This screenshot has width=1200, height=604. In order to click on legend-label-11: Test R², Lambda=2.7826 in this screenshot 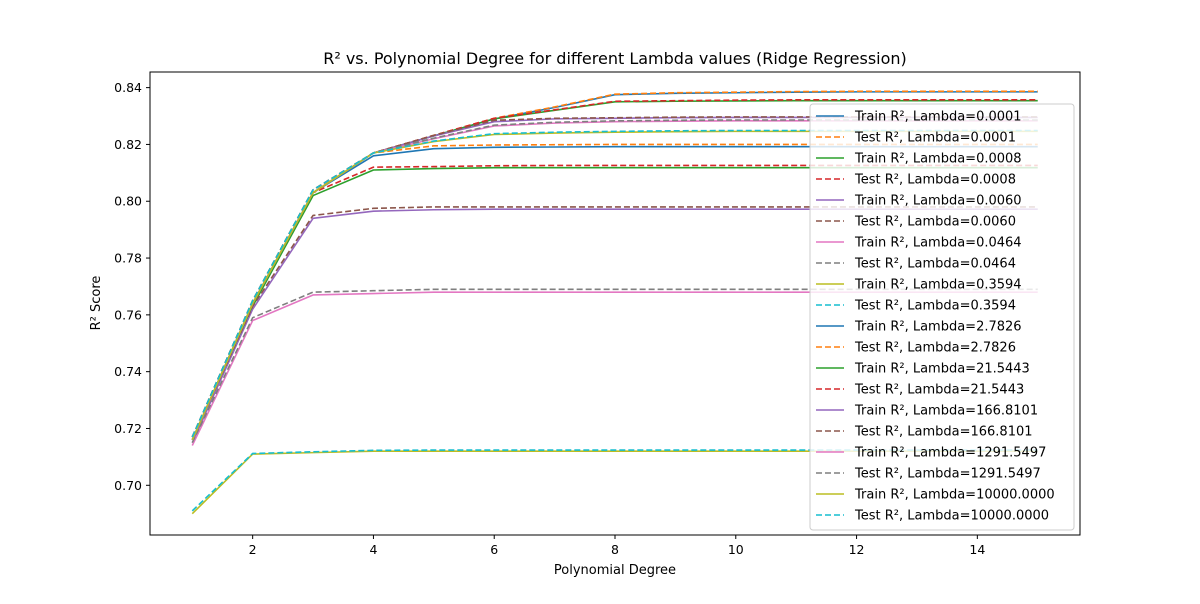, I will do `click(935, 348)`.